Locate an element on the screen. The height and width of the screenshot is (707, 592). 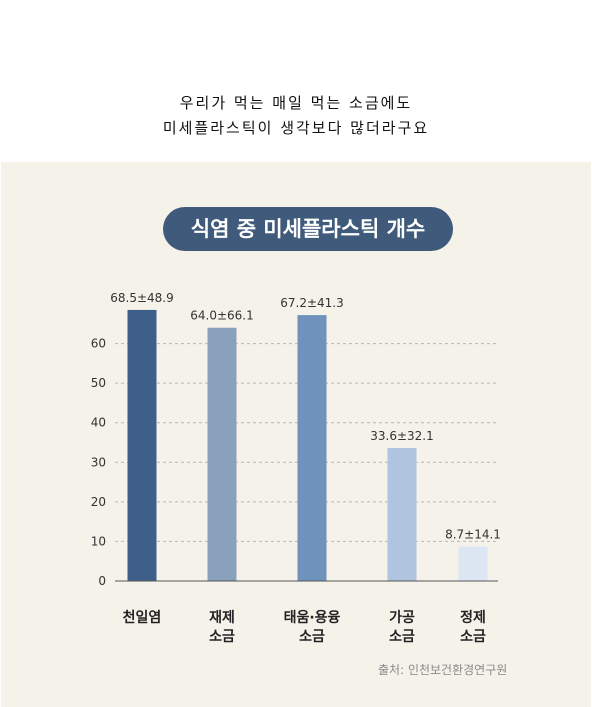
caption-line-1: 우리가 먹는 매일 먹는 소금에도 is located at coordinates (296, 103).